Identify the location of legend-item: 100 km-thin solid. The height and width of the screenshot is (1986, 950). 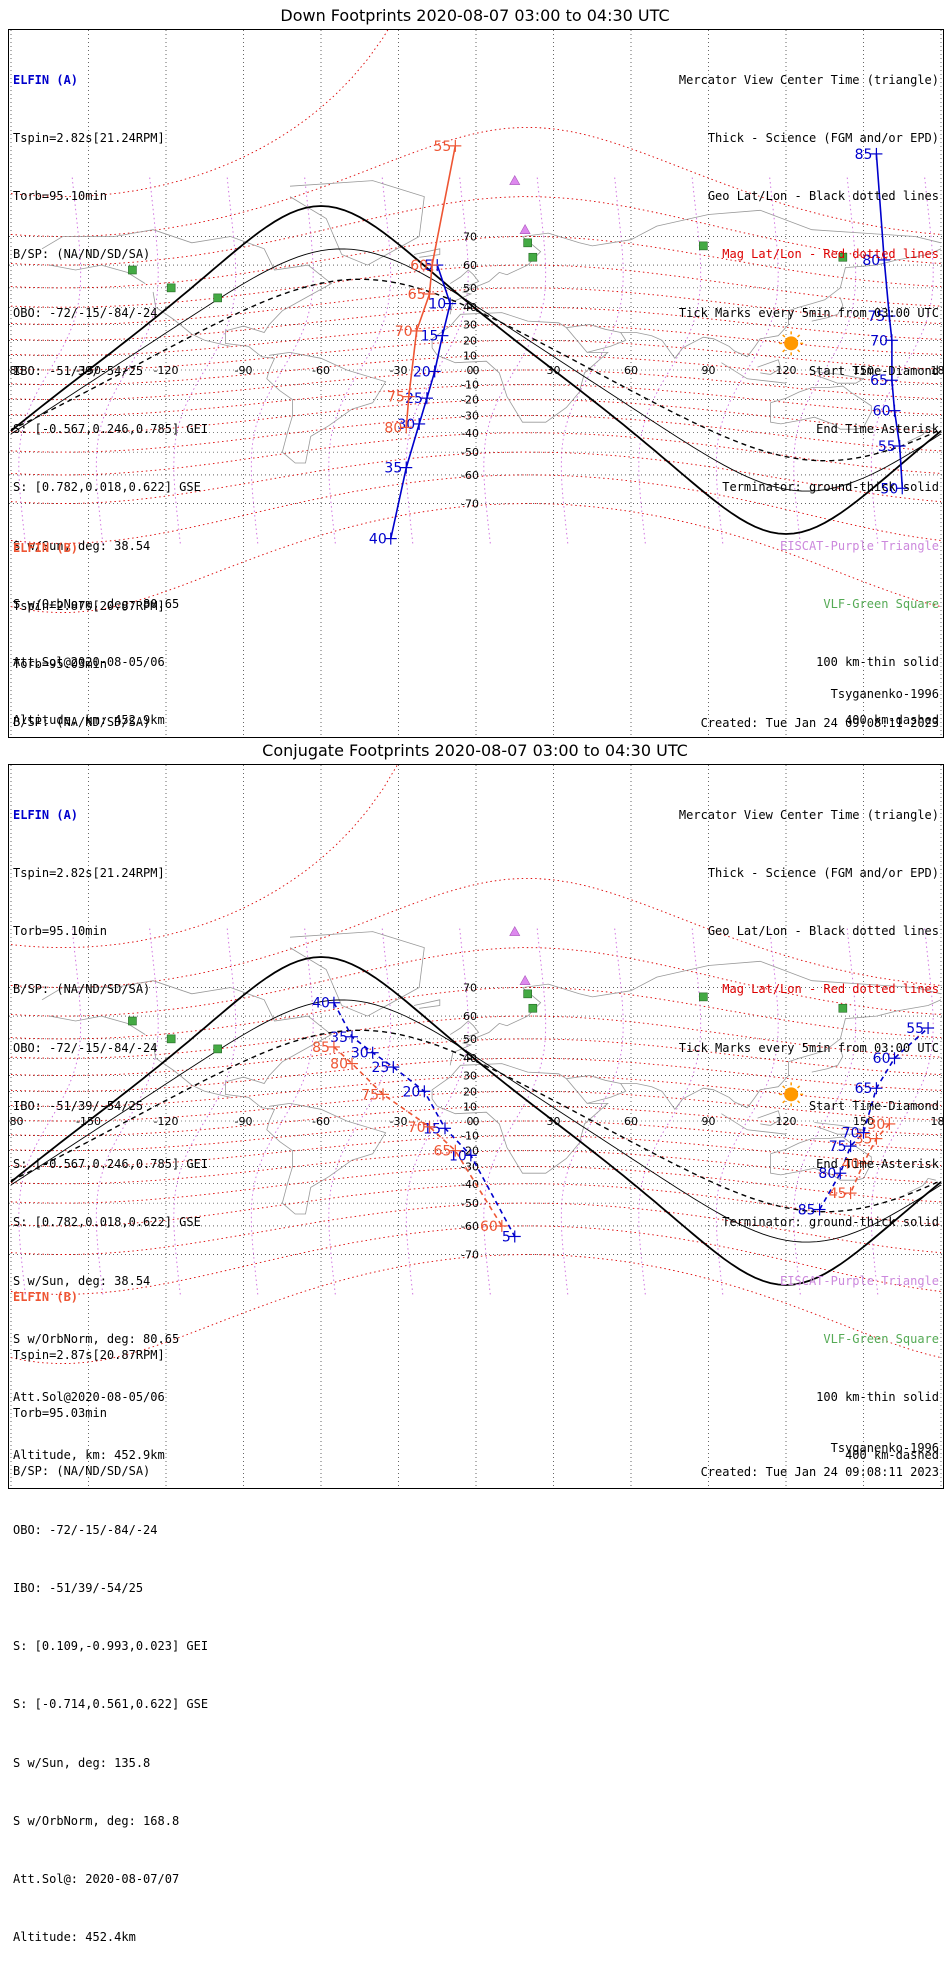
(877, 1397).